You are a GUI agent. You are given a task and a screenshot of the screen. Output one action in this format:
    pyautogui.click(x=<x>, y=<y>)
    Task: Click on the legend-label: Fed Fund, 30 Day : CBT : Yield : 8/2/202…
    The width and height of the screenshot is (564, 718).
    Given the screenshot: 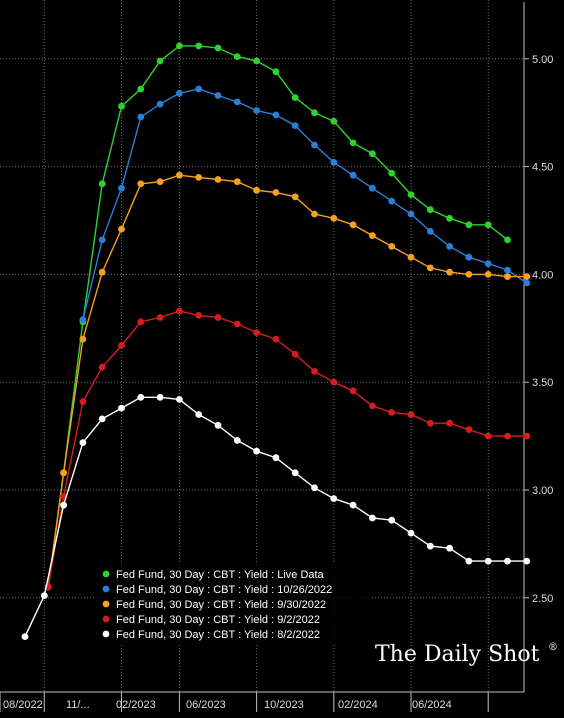 What is the action you would take?
    pyautogui.click(x=218, y=635)
    